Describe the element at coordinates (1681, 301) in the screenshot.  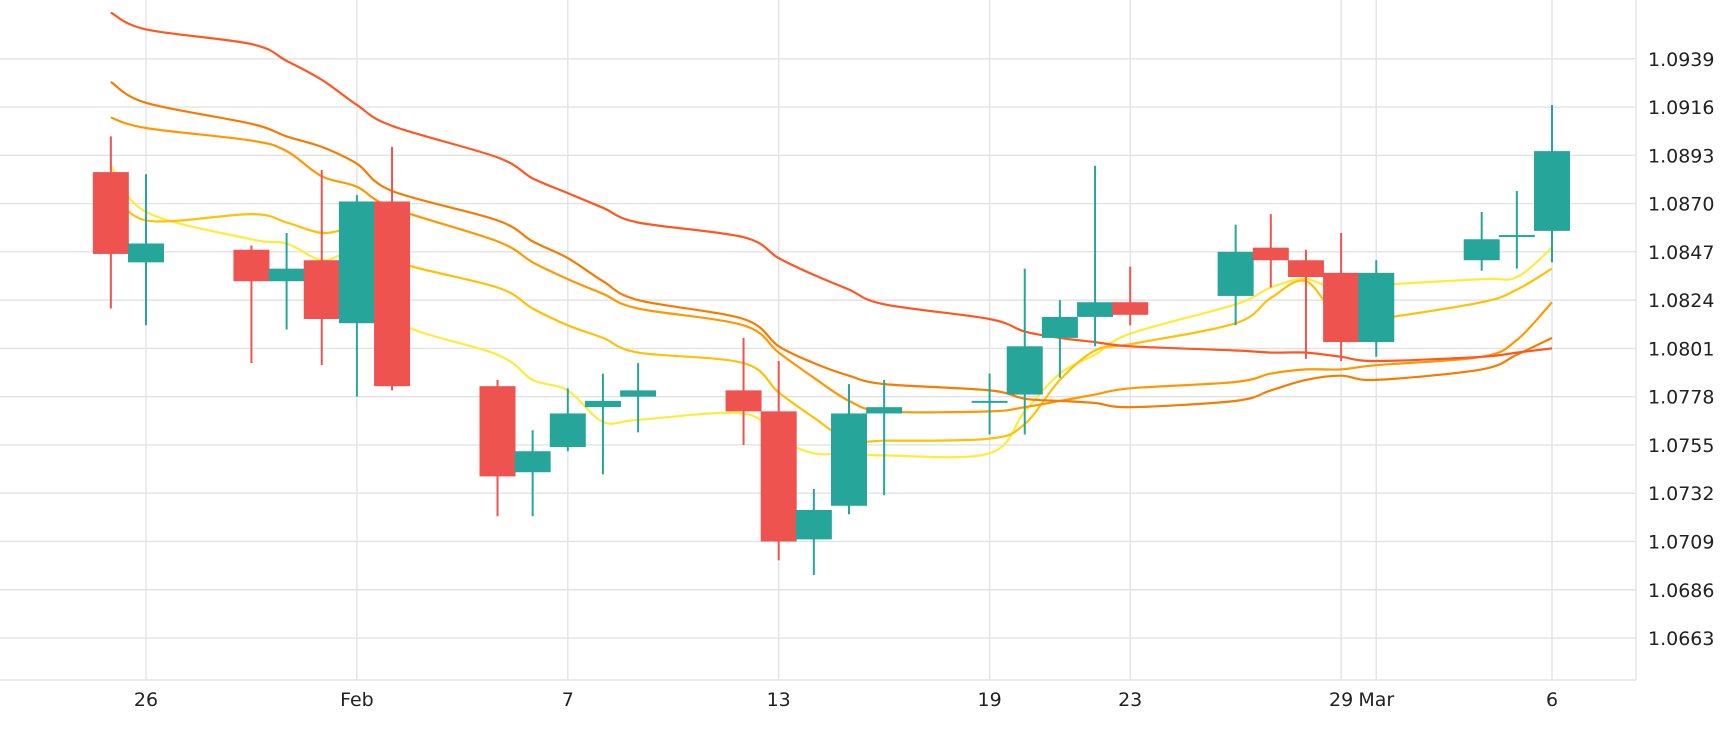
I see `y-tick-label: 1.0824` at that location.